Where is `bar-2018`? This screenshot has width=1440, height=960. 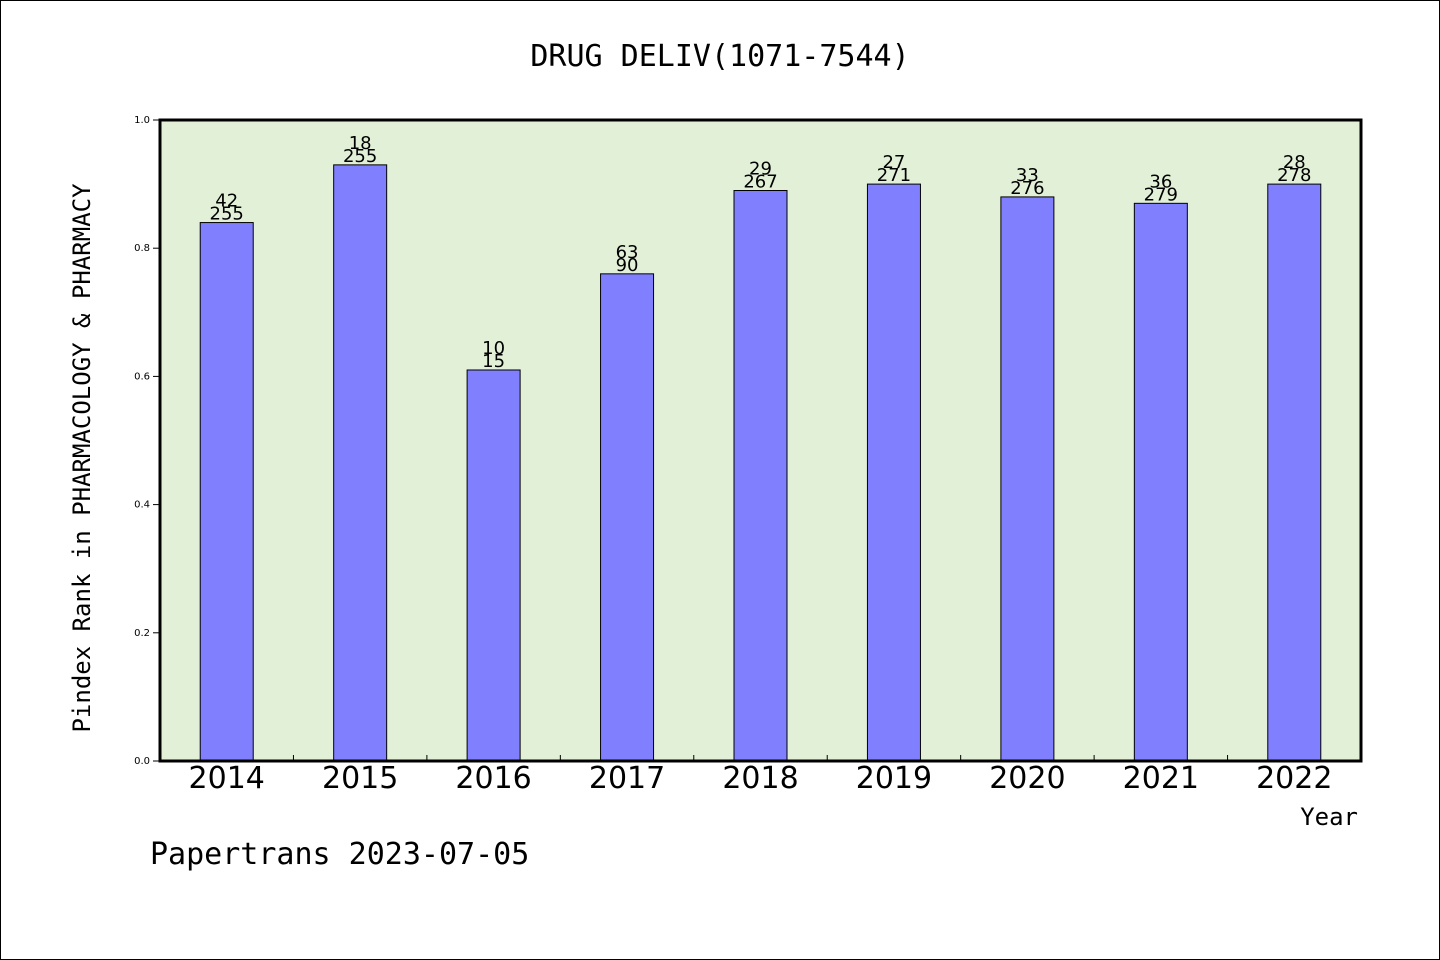 bar-2018 is located at coordinates (760, 476).